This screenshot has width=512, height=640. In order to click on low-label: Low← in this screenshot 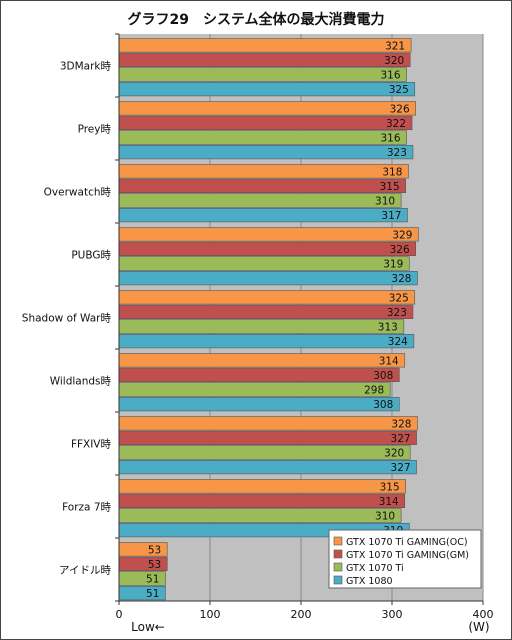, I will do `click(148, 627)`.